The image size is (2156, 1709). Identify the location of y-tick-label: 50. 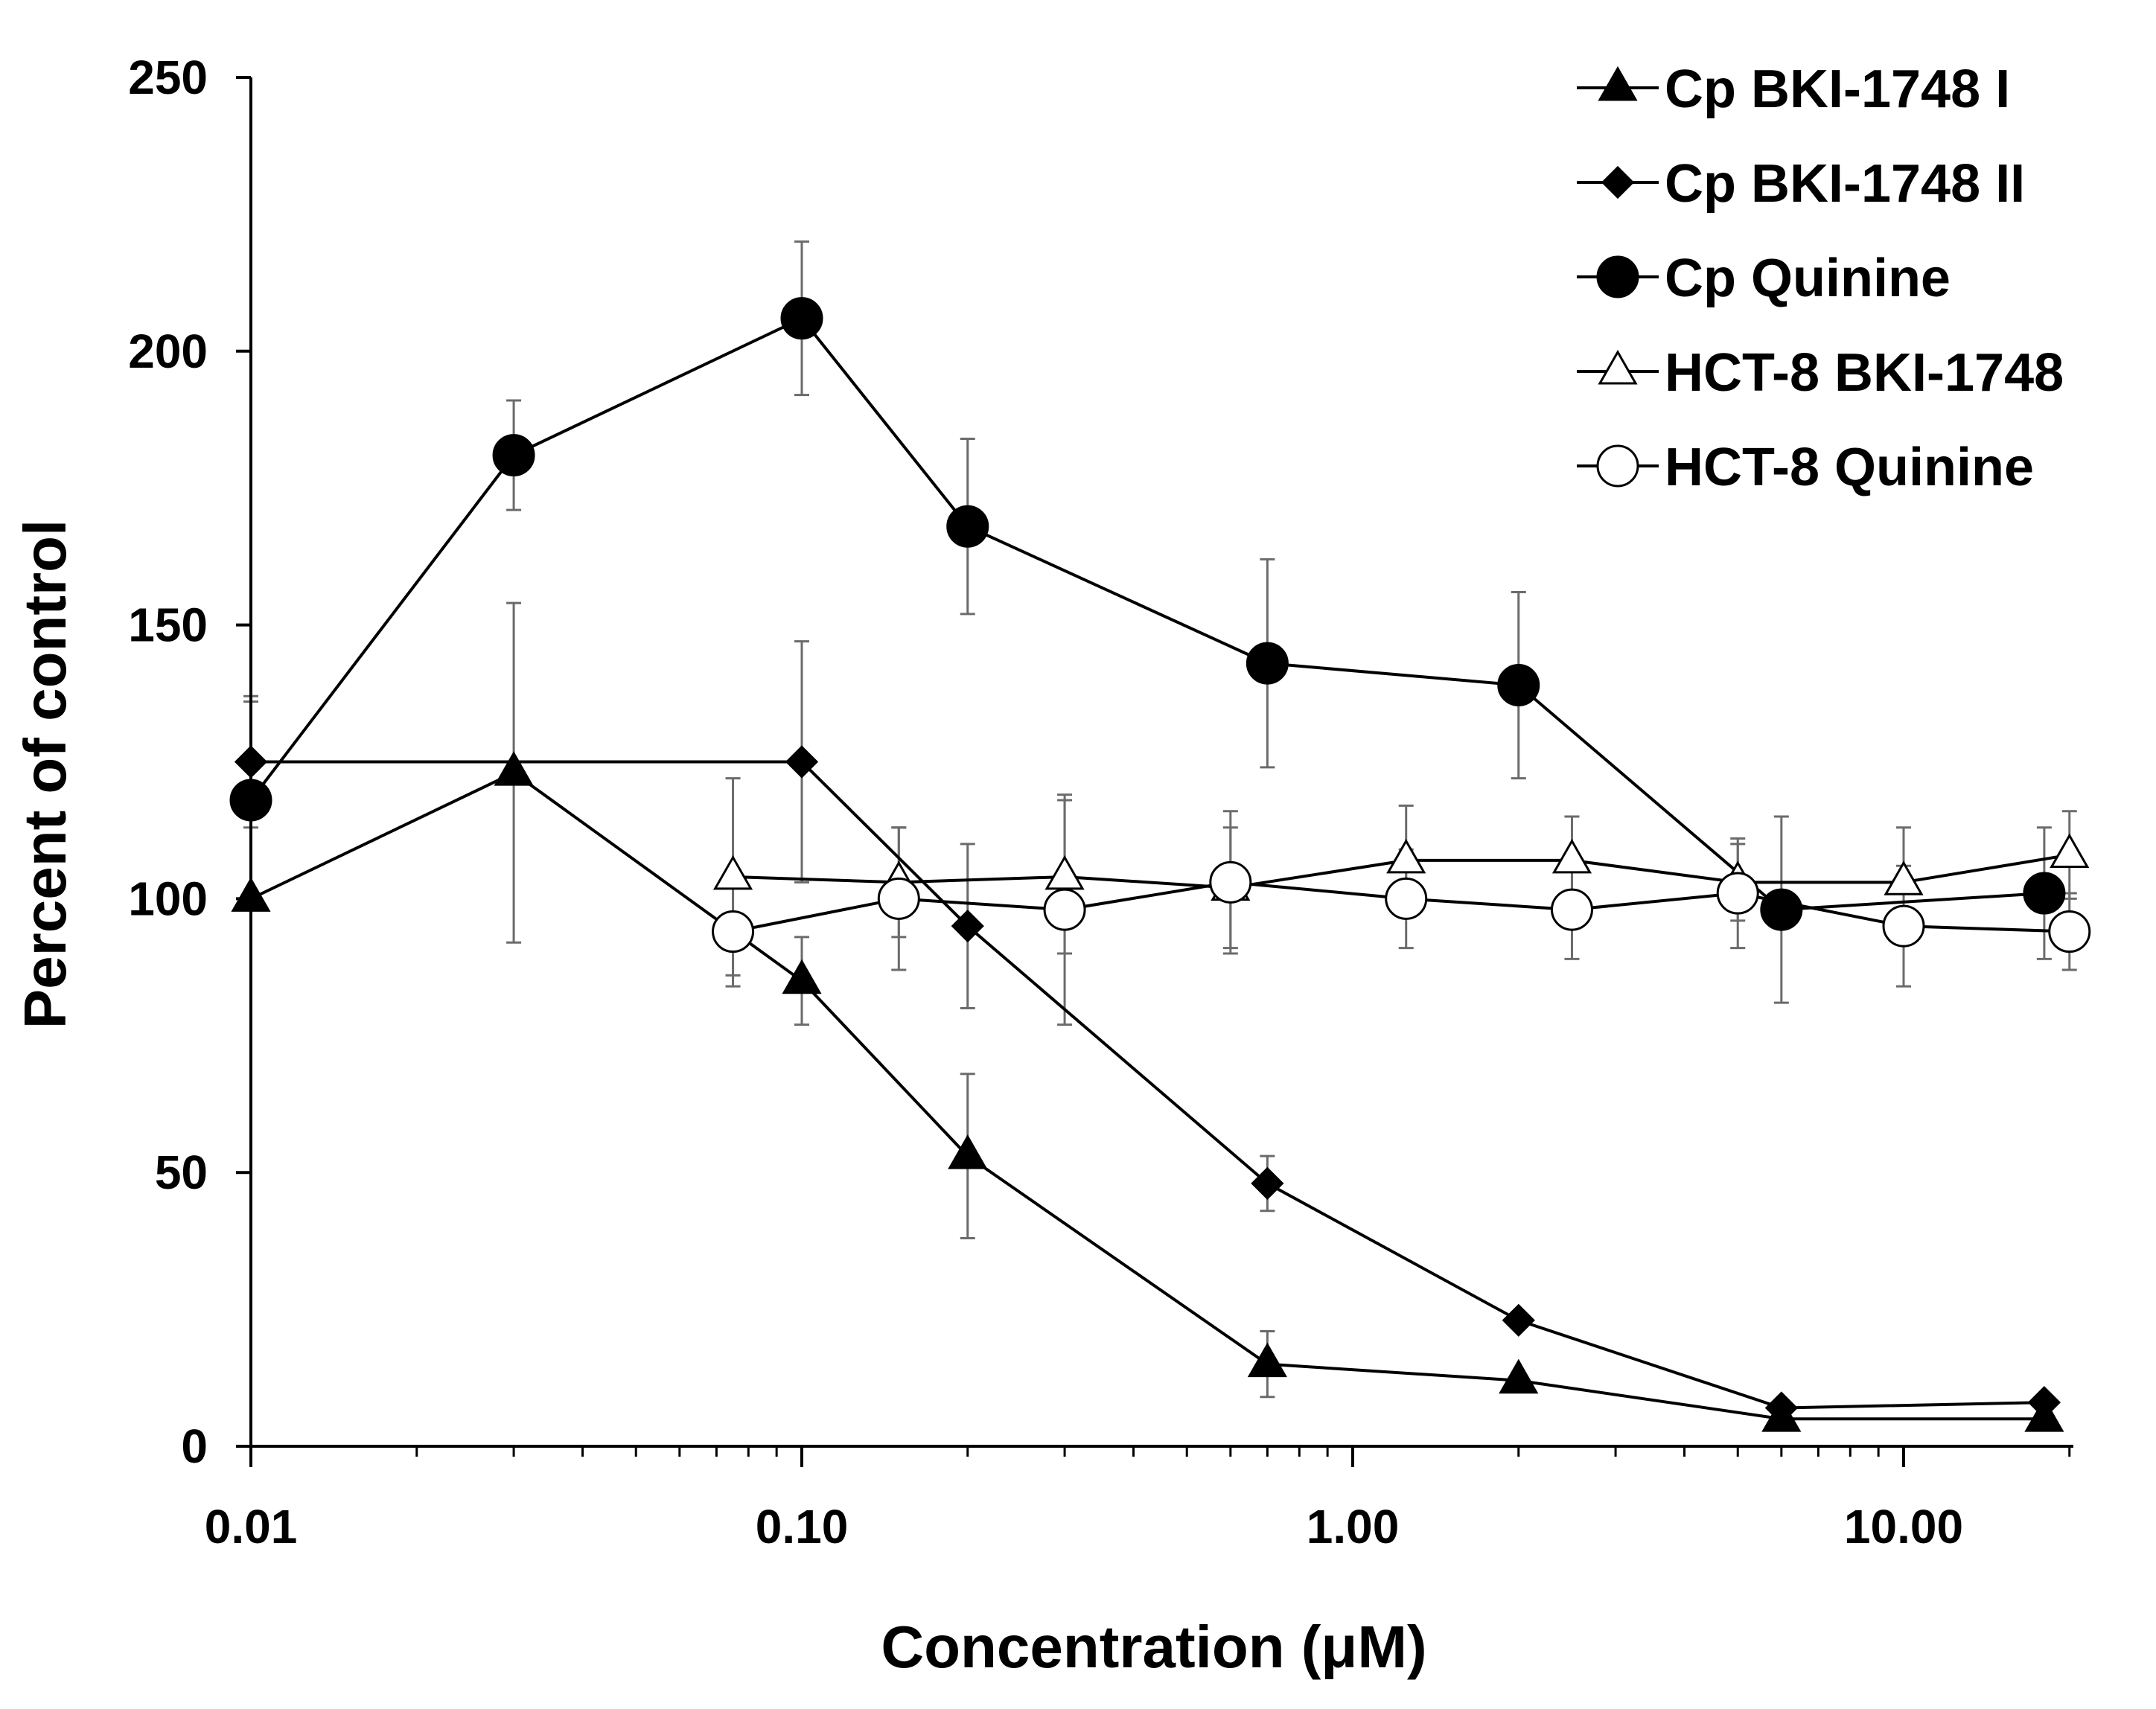
(182, 1172).